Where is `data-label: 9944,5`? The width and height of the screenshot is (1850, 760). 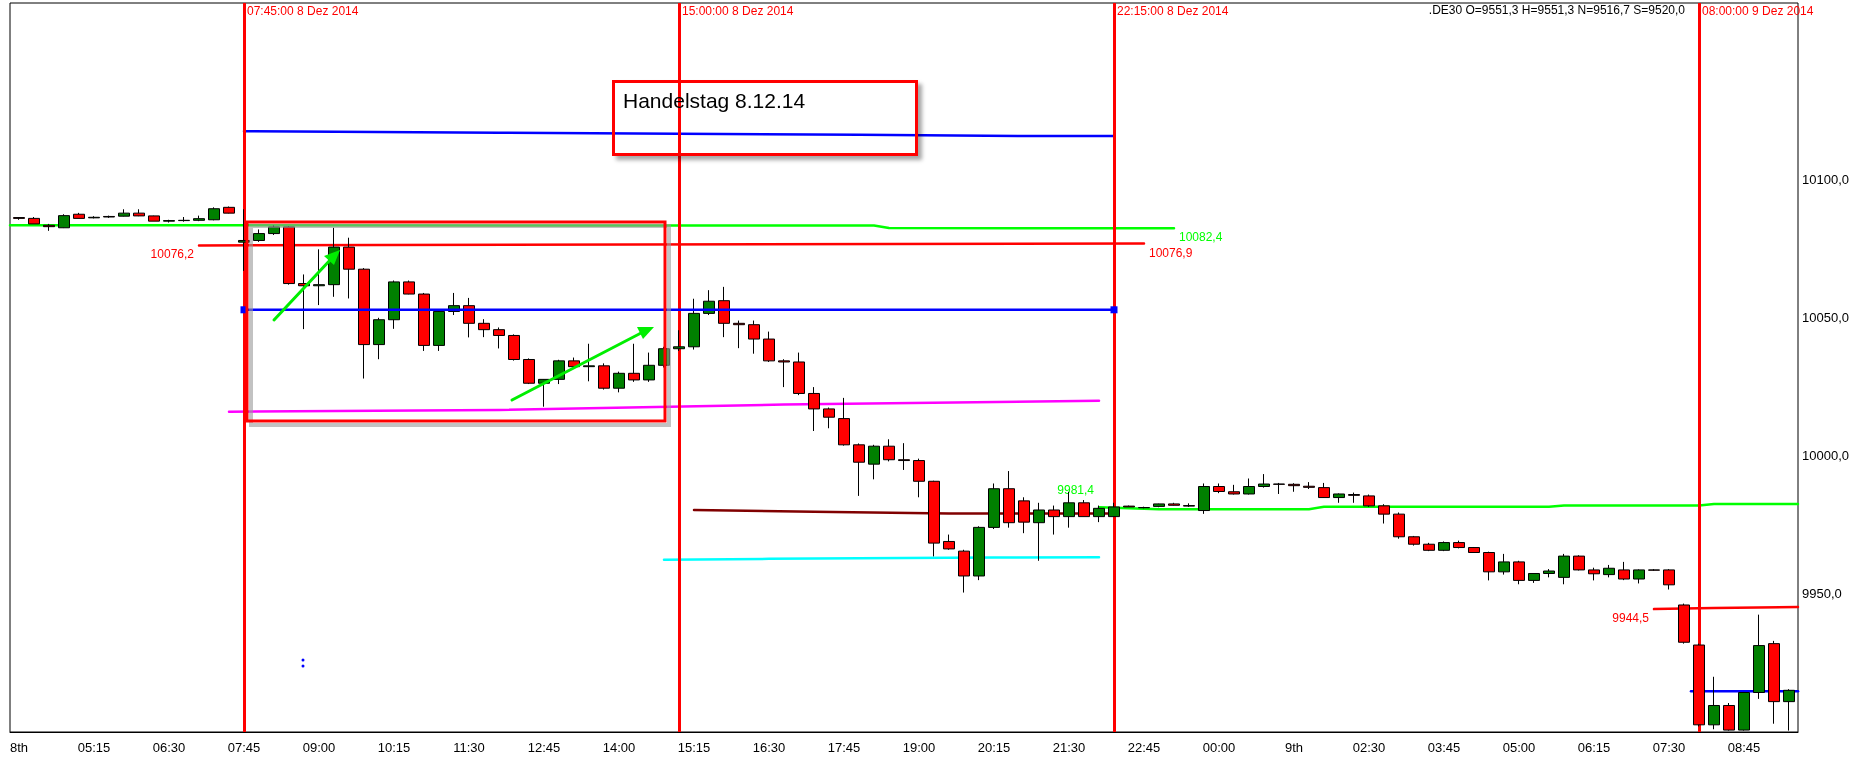
data-label: 9944,5 is located at coordinates (1631, 618).